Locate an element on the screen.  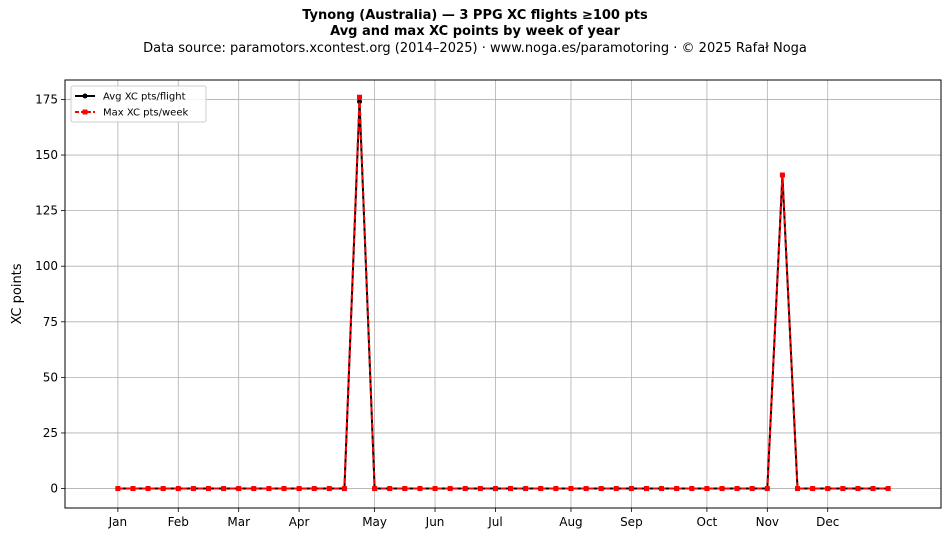
y-axis-label: XC points is located at coordinates (17, 293).